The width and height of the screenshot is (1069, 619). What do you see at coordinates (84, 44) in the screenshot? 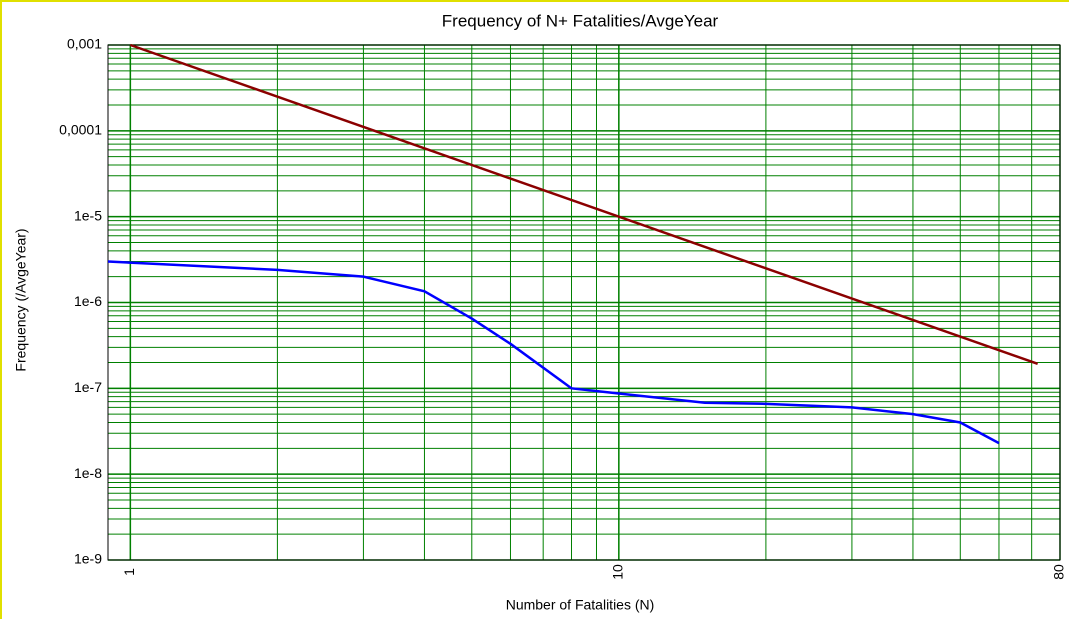
I see `y-tick-label: 0,001` at bounding box center [84, 44].